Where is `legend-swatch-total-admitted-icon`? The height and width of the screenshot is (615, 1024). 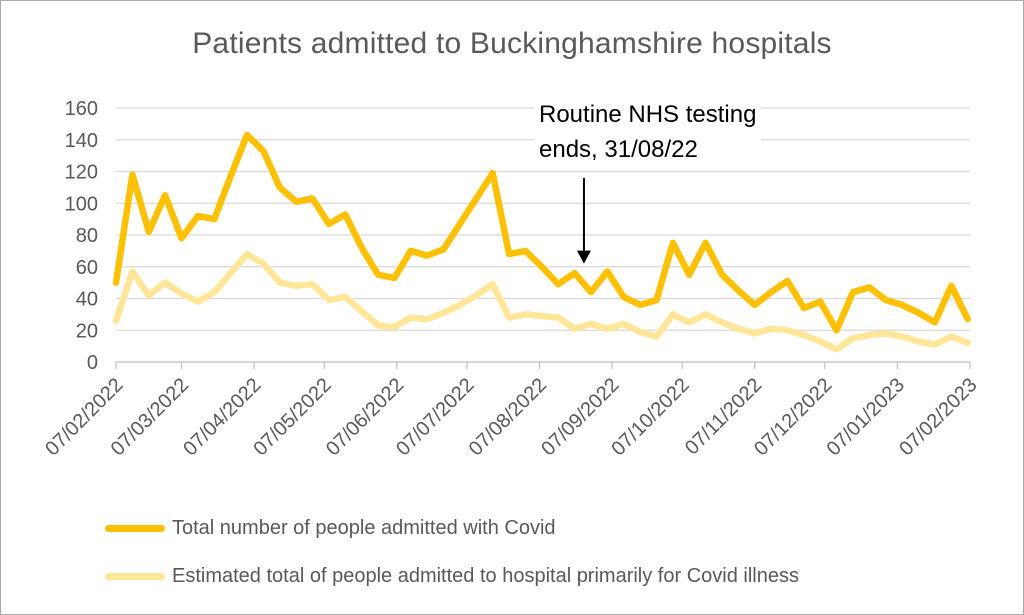
legend-swatch-total-admitted-icon is located at coordinates (135, 528).